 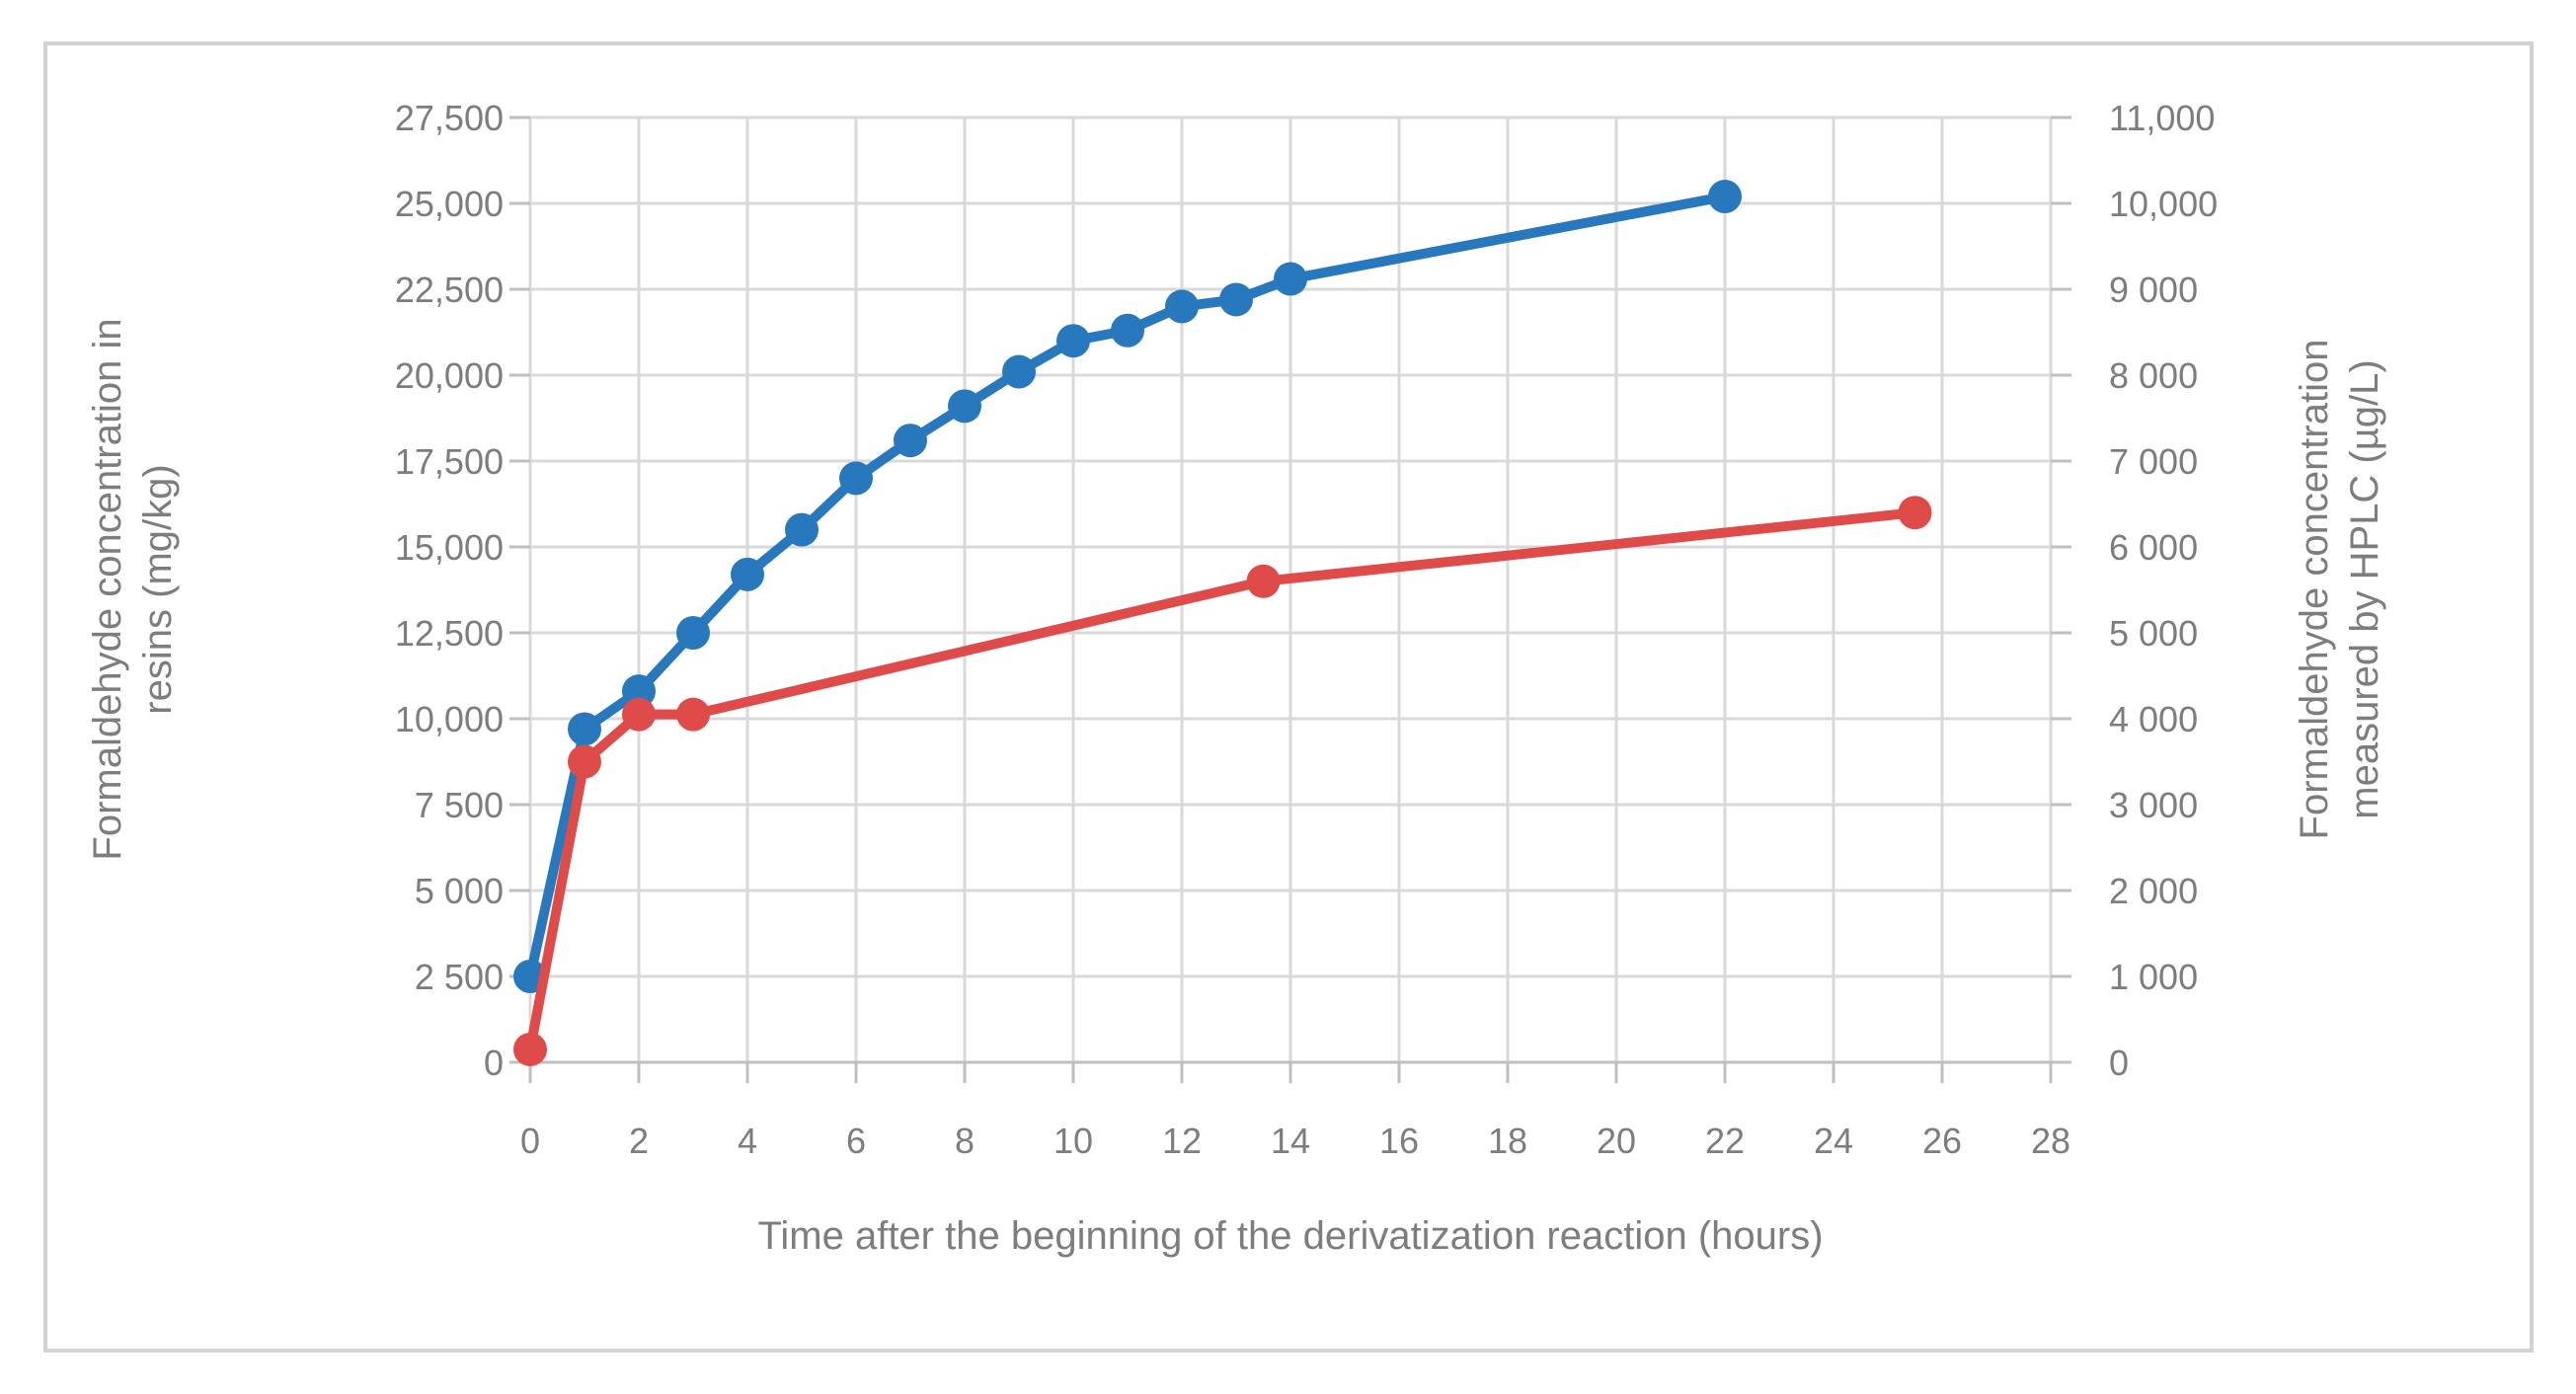 I want to click on right-y-tick-label: 5 000, so click(x=2153, y=634).